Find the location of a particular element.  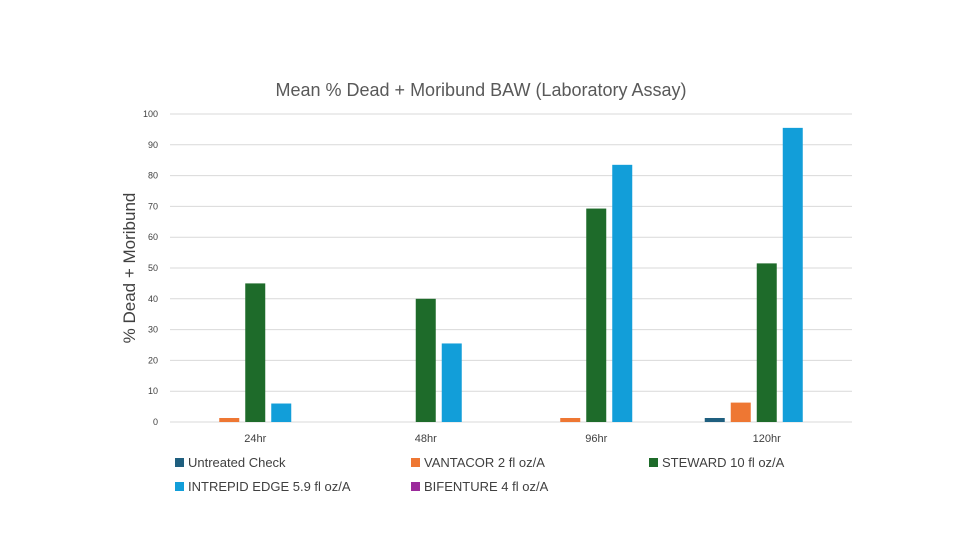

y-axis-label: % Dead + Moribund is located at coordinates (129, 268).